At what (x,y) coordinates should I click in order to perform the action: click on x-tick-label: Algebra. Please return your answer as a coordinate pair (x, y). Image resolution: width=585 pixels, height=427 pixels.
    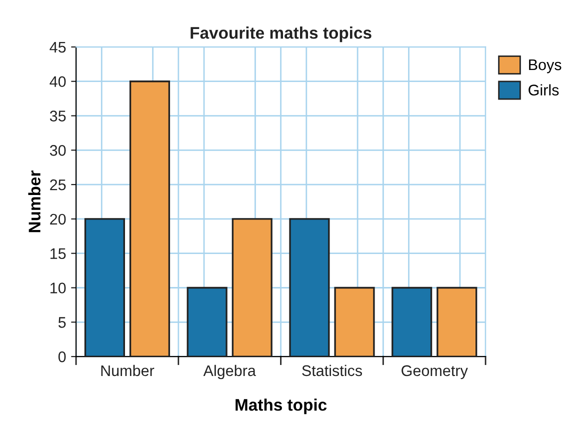
    Looking at the image, I should click on (229, 372).